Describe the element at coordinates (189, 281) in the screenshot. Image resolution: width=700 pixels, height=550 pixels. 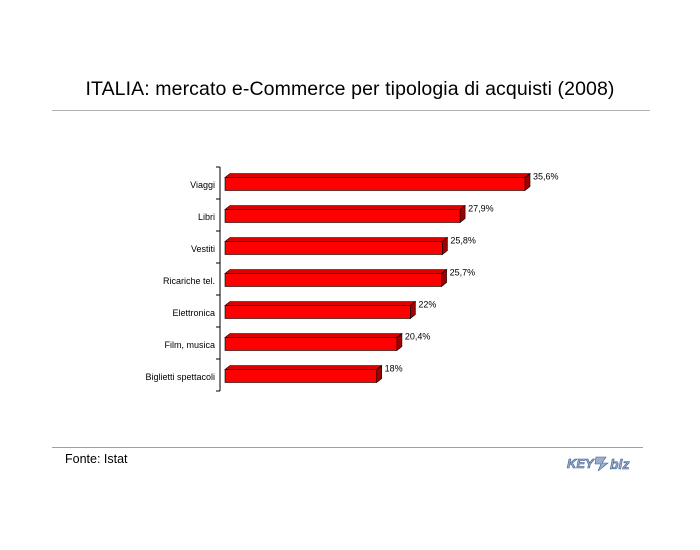
I see `category-label: Ricariche tel.` at that location.